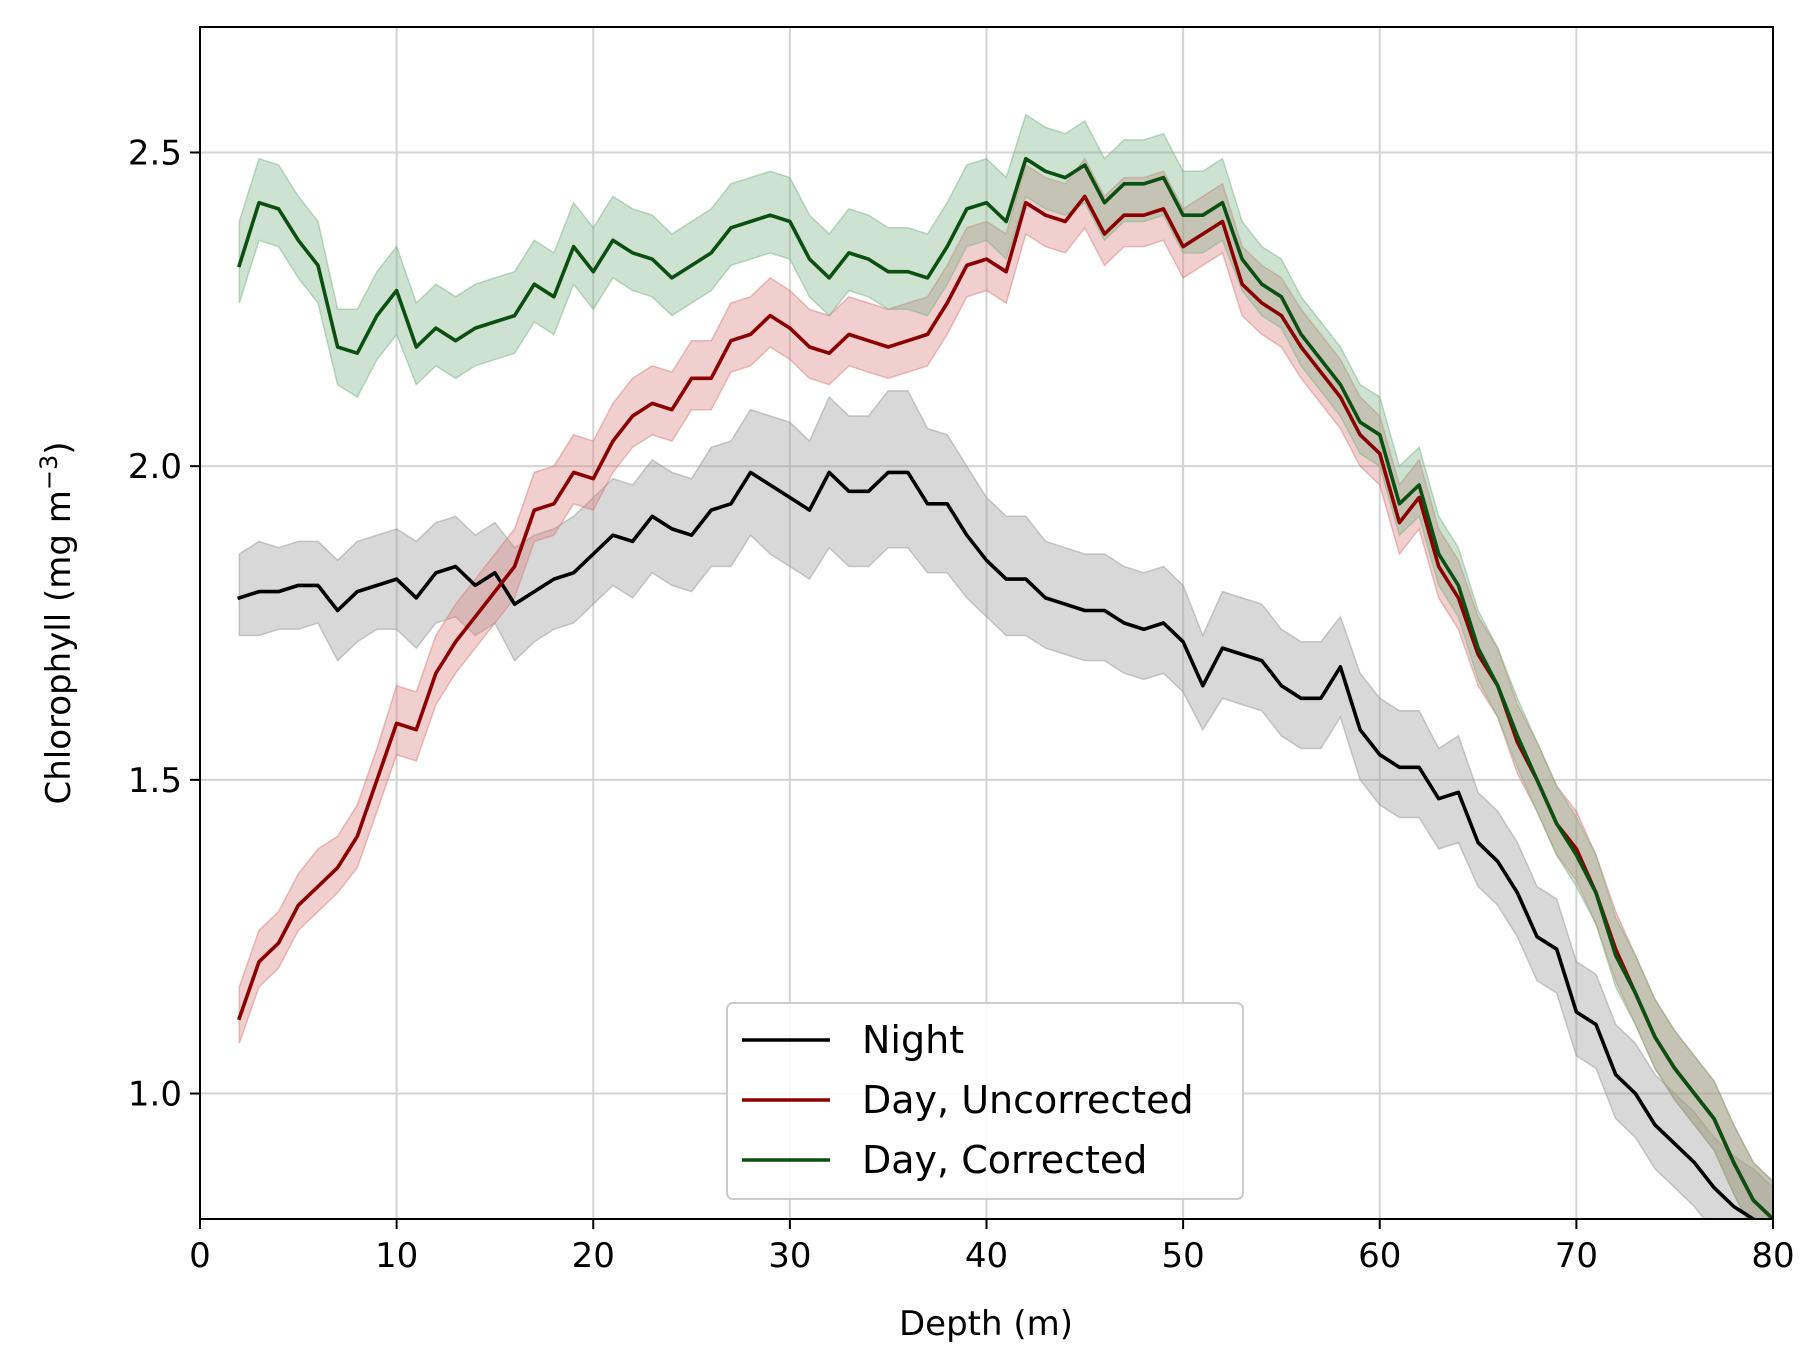 The image size is (1800, 1350). Describe the element at coordinates (155, 467) in the screenshot. I see `y-tick-label: 2.0` at that location.